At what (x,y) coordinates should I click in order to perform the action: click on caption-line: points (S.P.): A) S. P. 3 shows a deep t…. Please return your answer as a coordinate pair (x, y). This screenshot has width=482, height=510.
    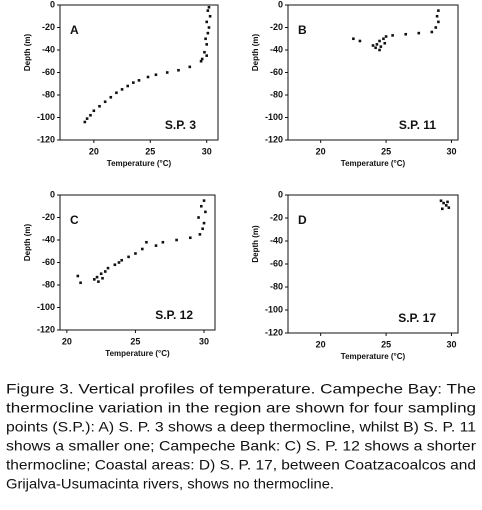
    Looking at the image, I should click on (241, 427).